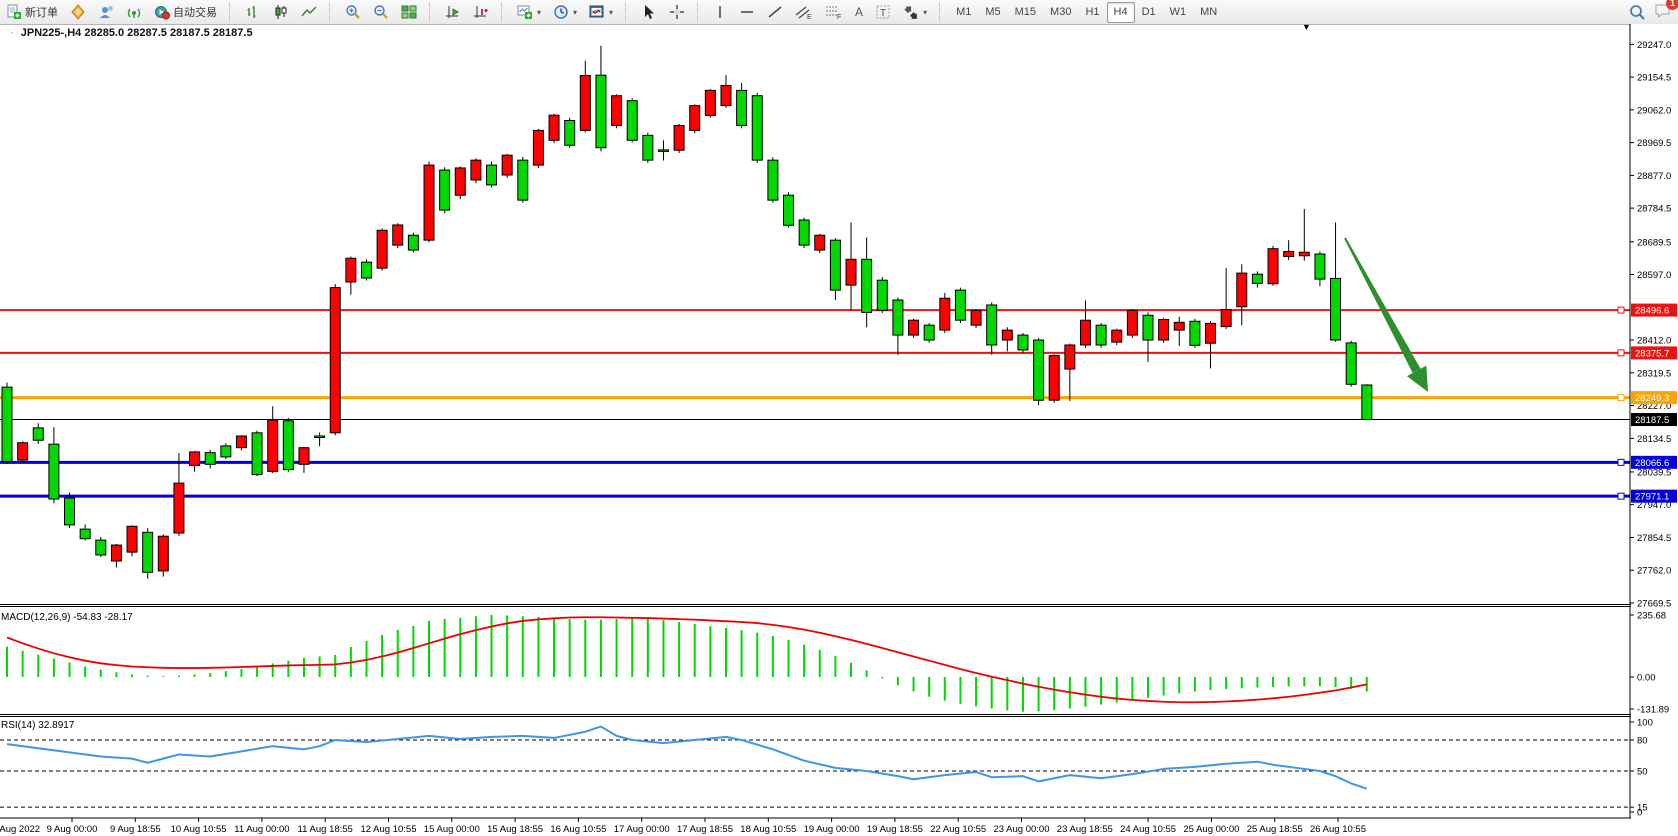 The height and width of the screenshot is (836, 1678). Describe the element at coordinates (1651, 615) in the screenshot. I see `macd-axis-label: 235.68` at that location.